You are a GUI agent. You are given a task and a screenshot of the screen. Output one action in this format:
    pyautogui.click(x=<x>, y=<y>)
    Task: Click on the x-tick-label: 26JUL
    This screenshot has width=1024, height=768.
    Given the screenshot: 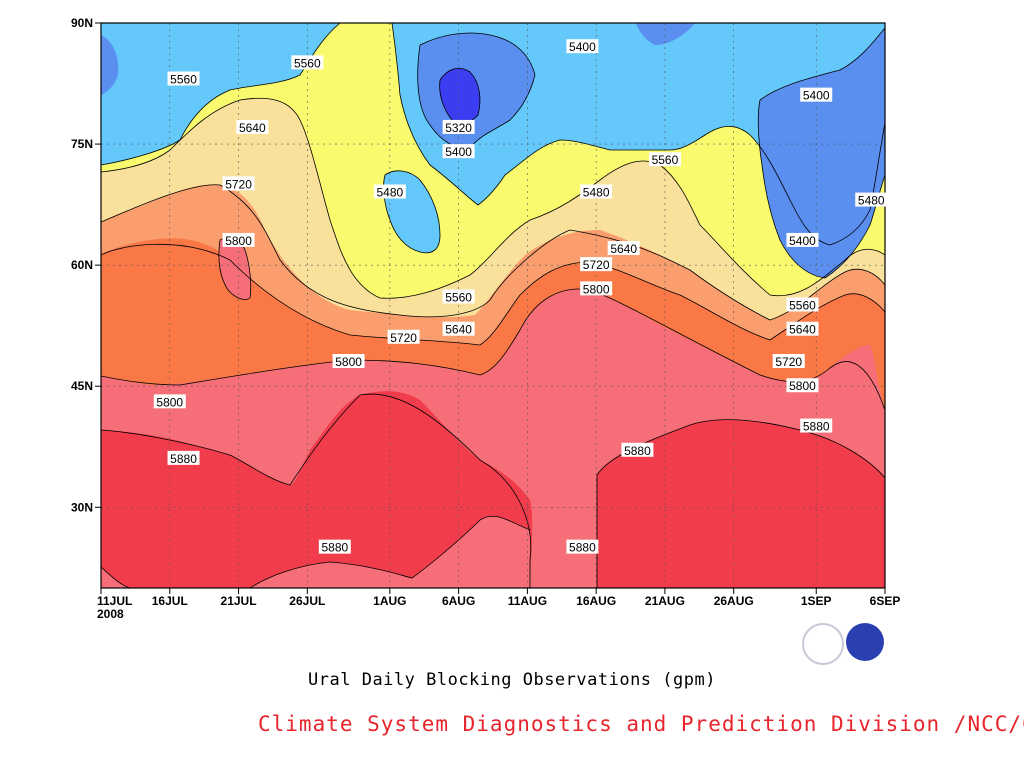 What is the action you would take?
    pyautogui.click(x=307, y=601)
    